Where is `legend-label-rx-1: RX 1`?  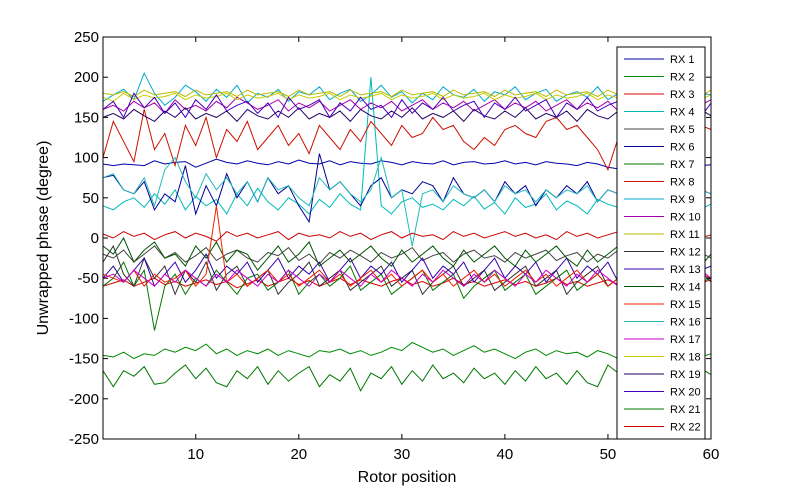 legend-label-rx-1: RX 1 is located at coordinates (682, 60).